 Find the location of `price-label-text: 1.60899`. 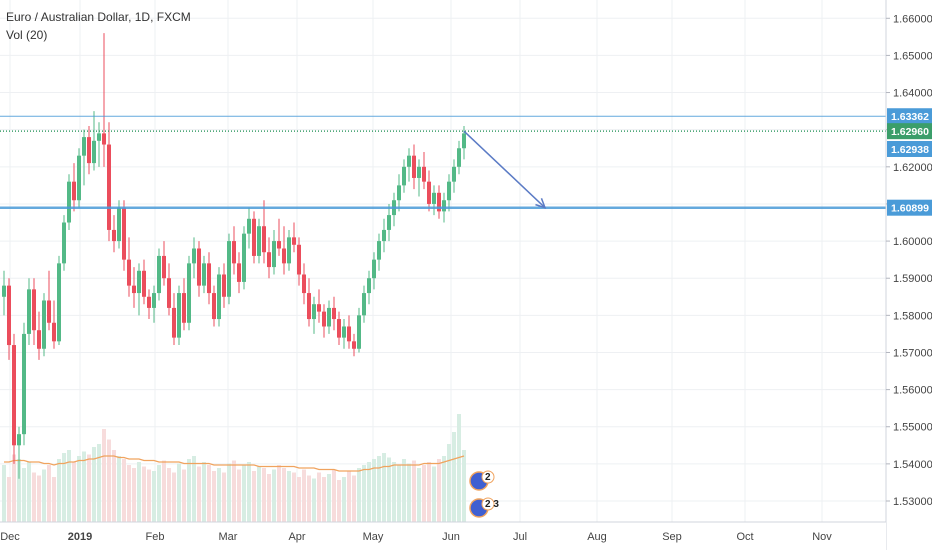

price-label-text: 1.60899 is located at coordinates (910, 209).